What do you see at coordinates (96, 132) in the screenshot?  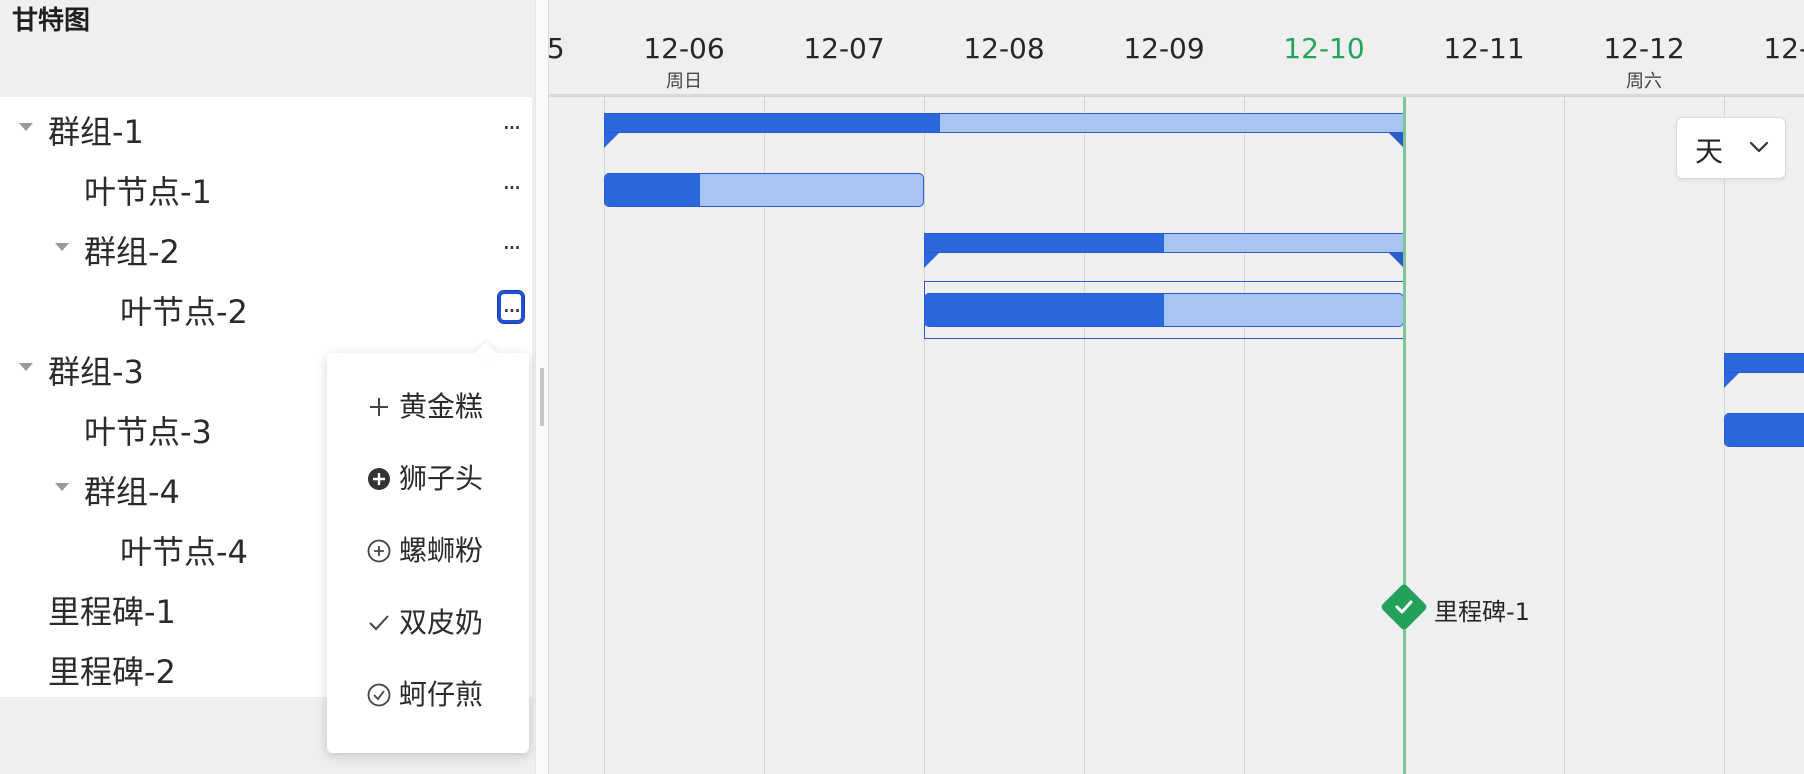 I see `tree-row-label: 群组-1` at bounding box center [96, 132].